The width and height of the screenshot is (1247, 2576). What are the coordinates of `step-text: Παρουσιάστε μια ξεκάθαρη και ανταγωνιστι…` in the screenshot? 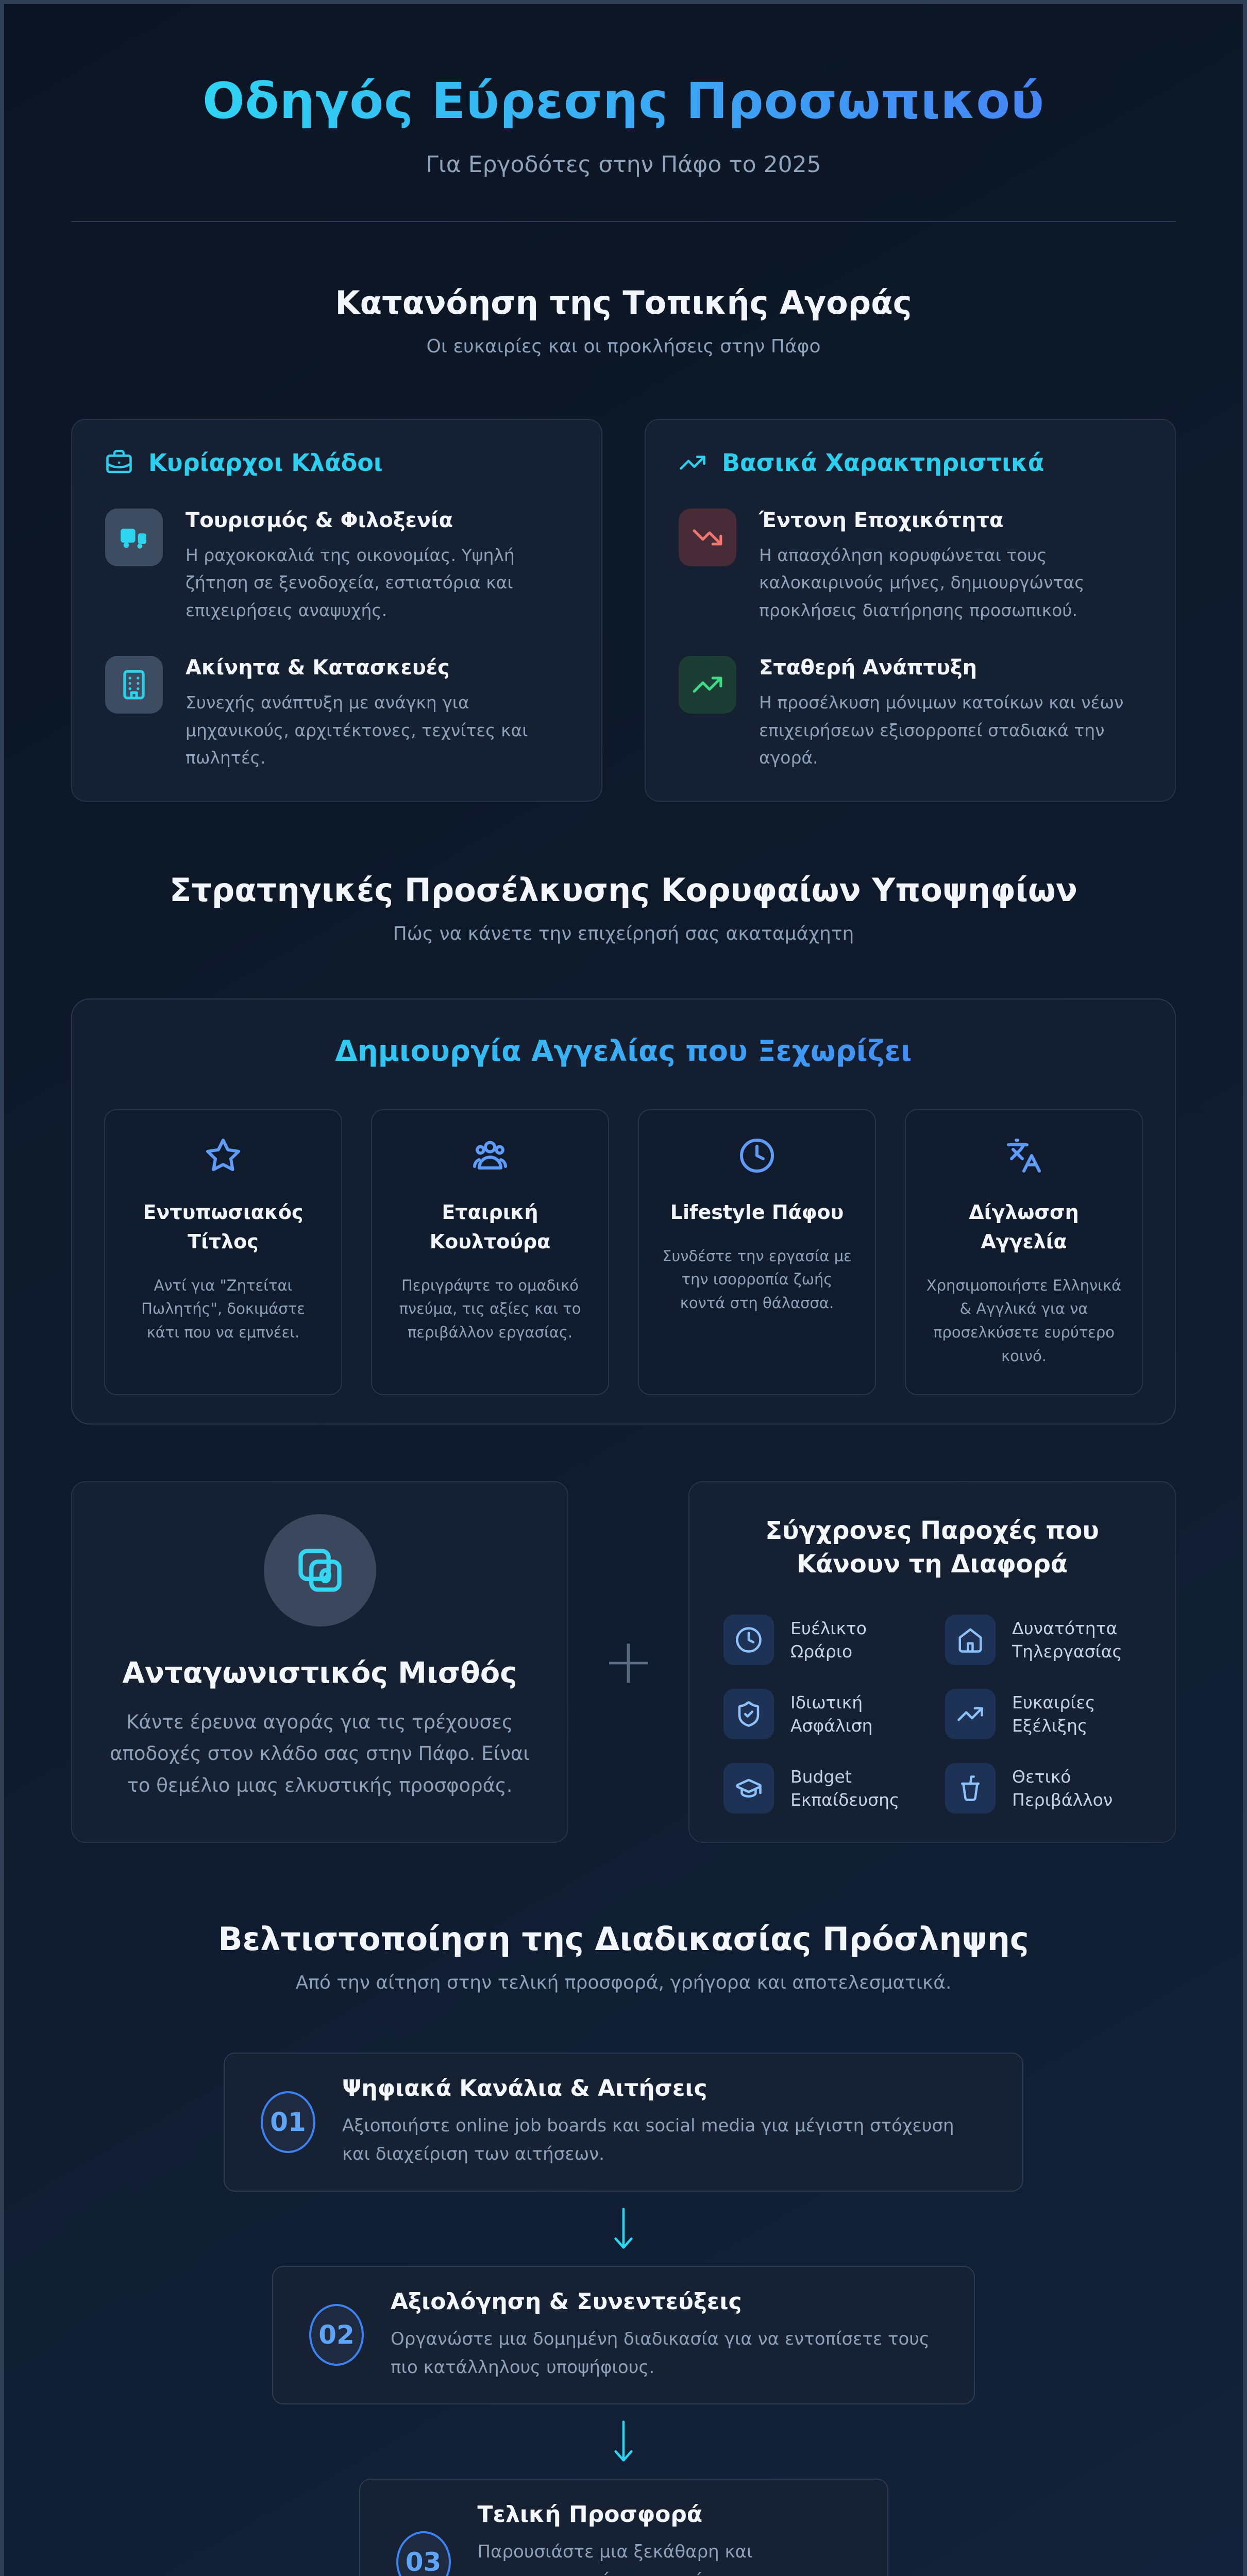 It's located at (621, 2558).